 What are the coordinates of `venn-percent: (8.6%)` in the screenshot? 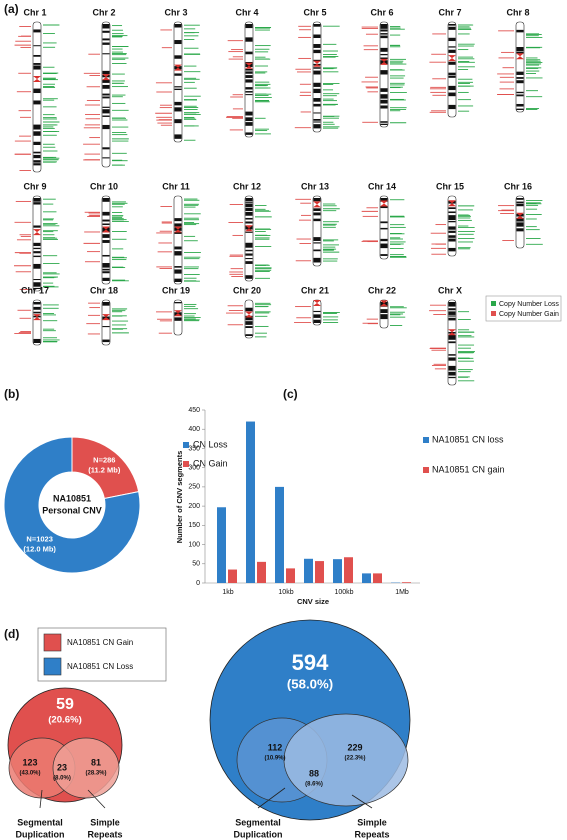 It's located at (314, 785).